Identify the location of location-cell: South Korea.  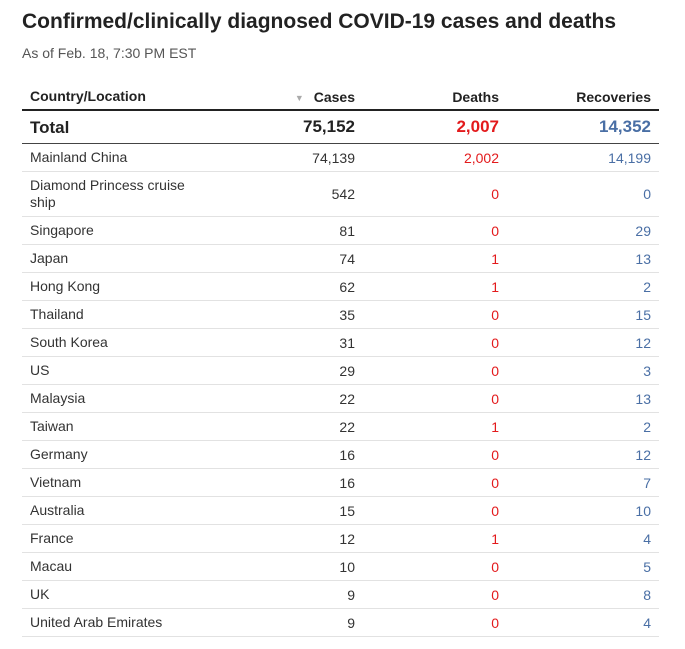
(69, 342).